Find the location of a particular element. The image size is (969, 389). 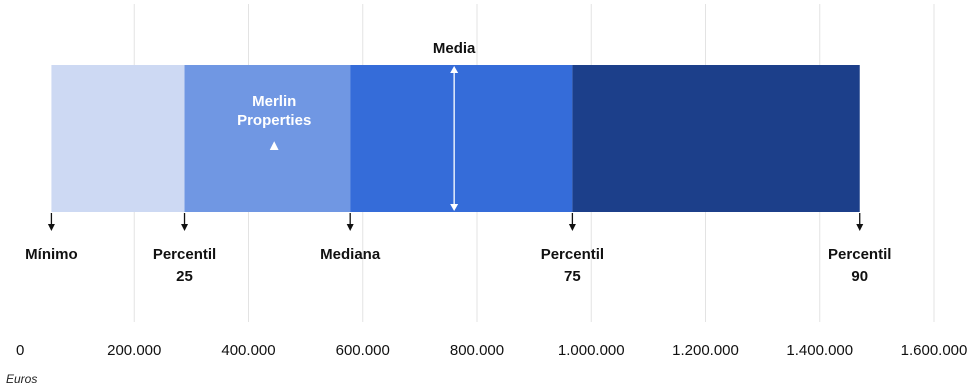

company-label: Properties is located at coordinates (274, 120).